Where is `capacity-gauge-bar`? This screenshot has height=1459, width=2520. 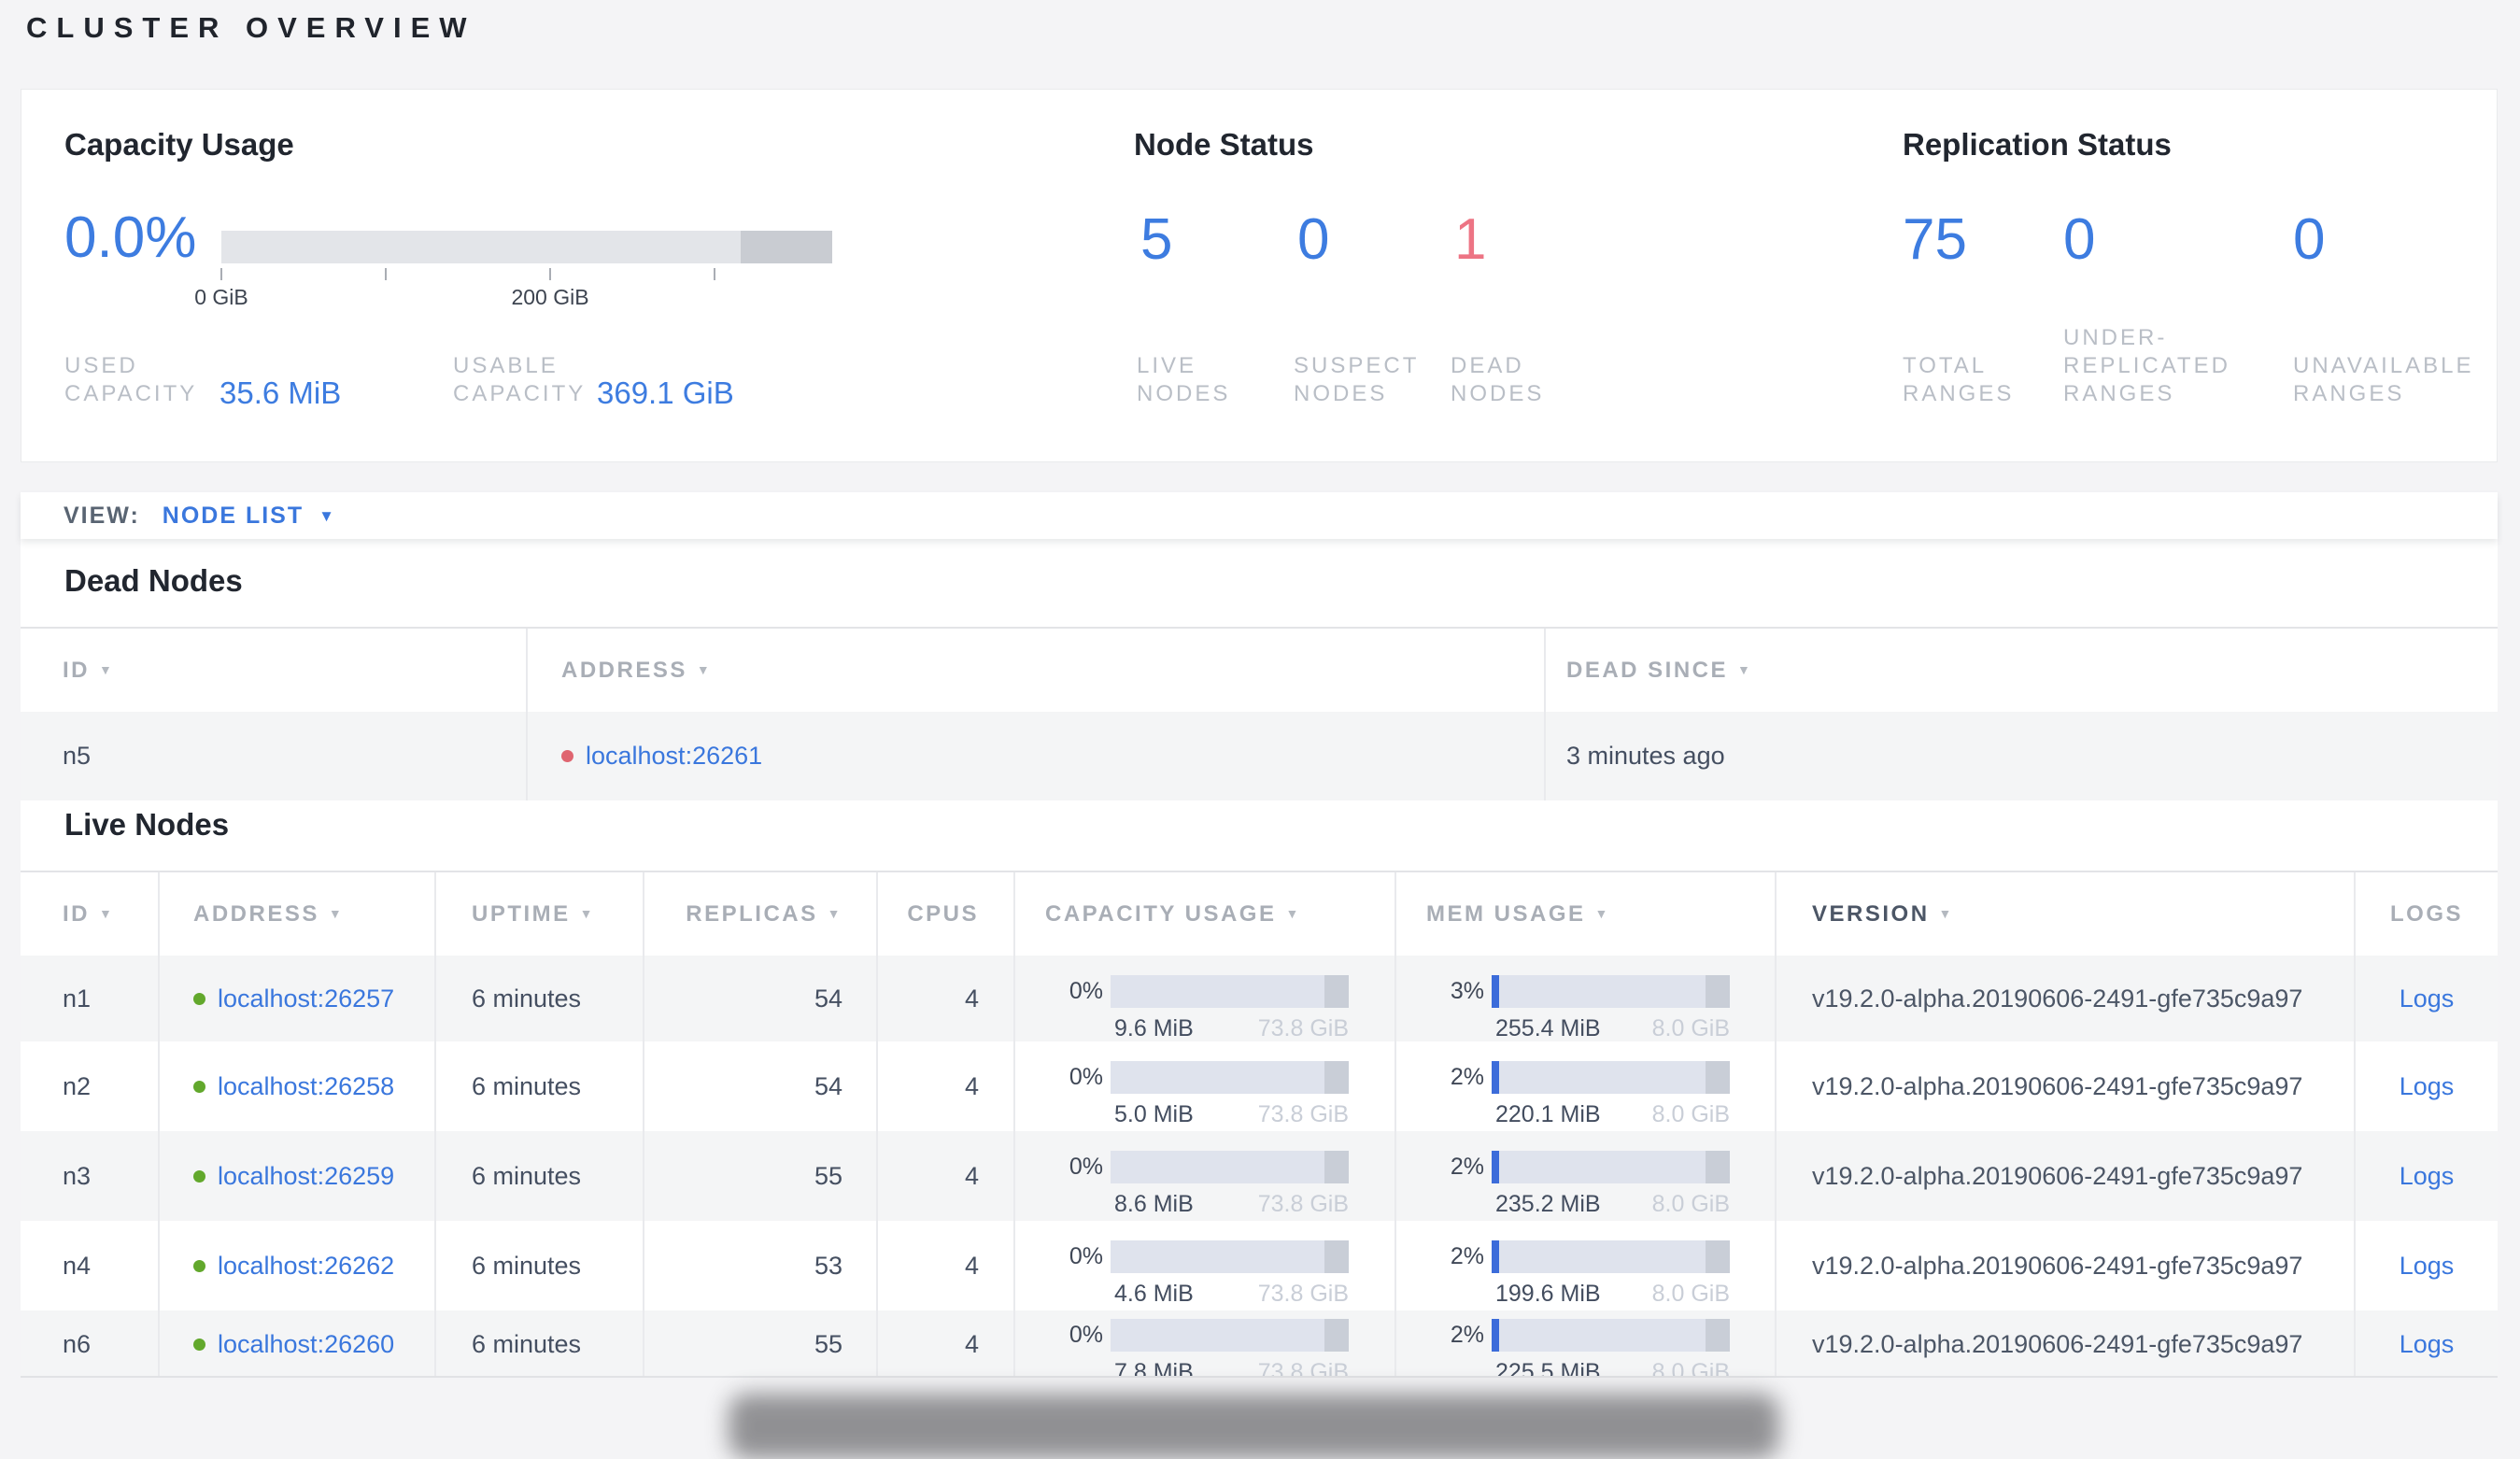
capacity-gauge-bar is located at coordinates (526, 247).